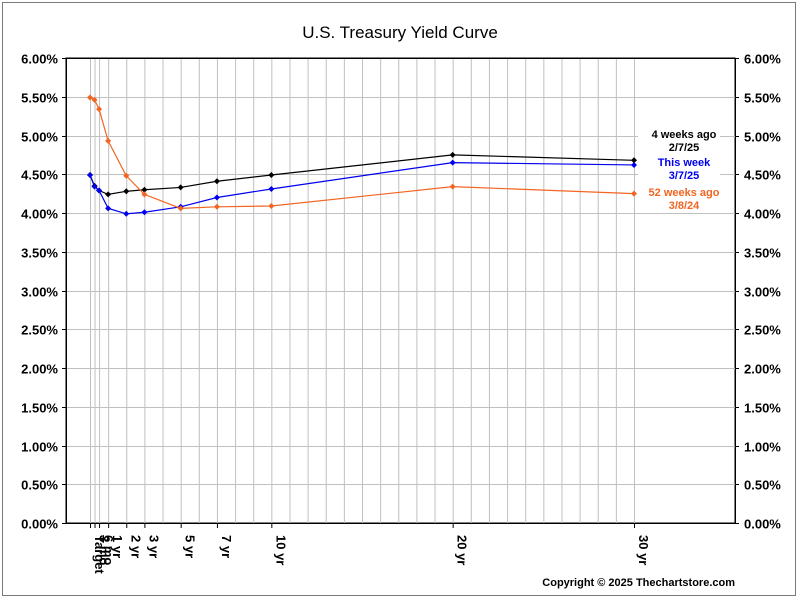 This screenshot has width=800, height=600. I want to click on x-tick-label: 1 yr, so click(117, 546).